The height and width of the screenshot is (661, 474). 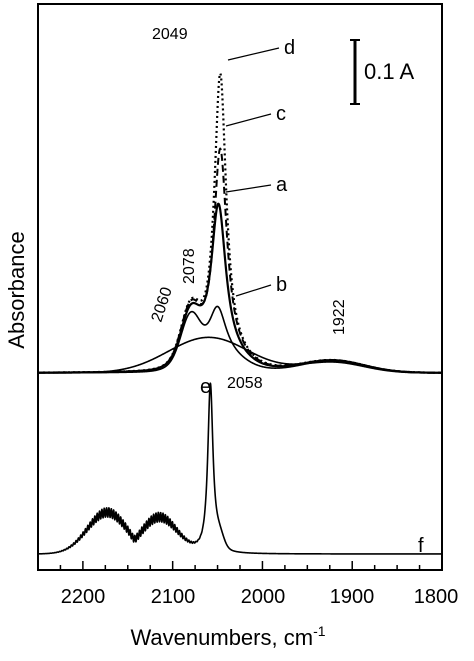 I want to click on x-tick-label-2100: 2100, so click(x=173, y=597).